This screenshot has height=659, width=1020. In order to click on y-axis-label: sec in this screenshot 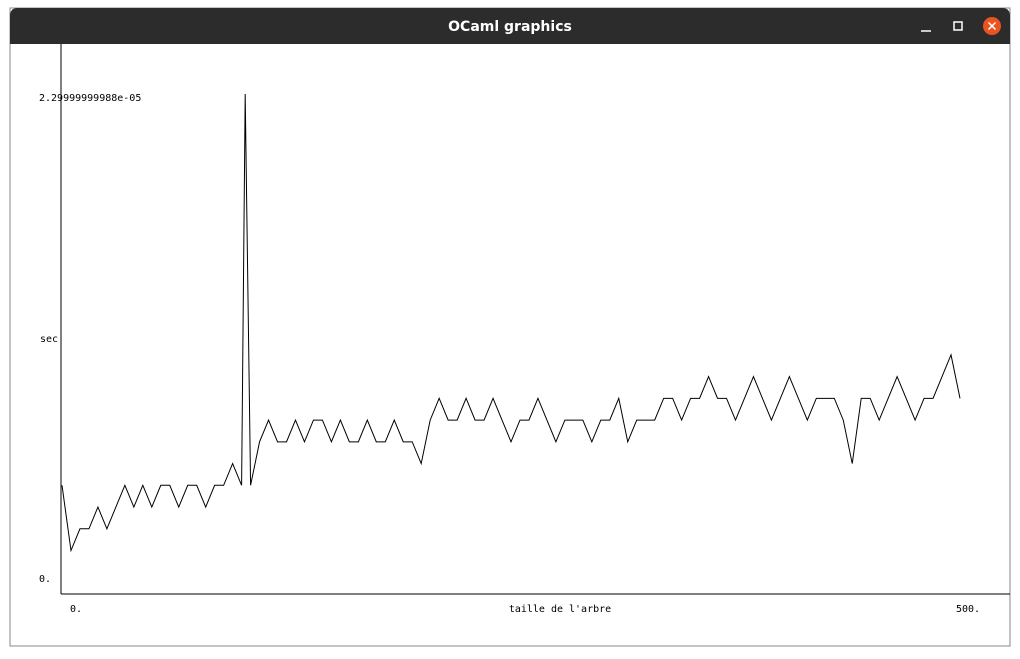, I will do `click(49, 339)`.